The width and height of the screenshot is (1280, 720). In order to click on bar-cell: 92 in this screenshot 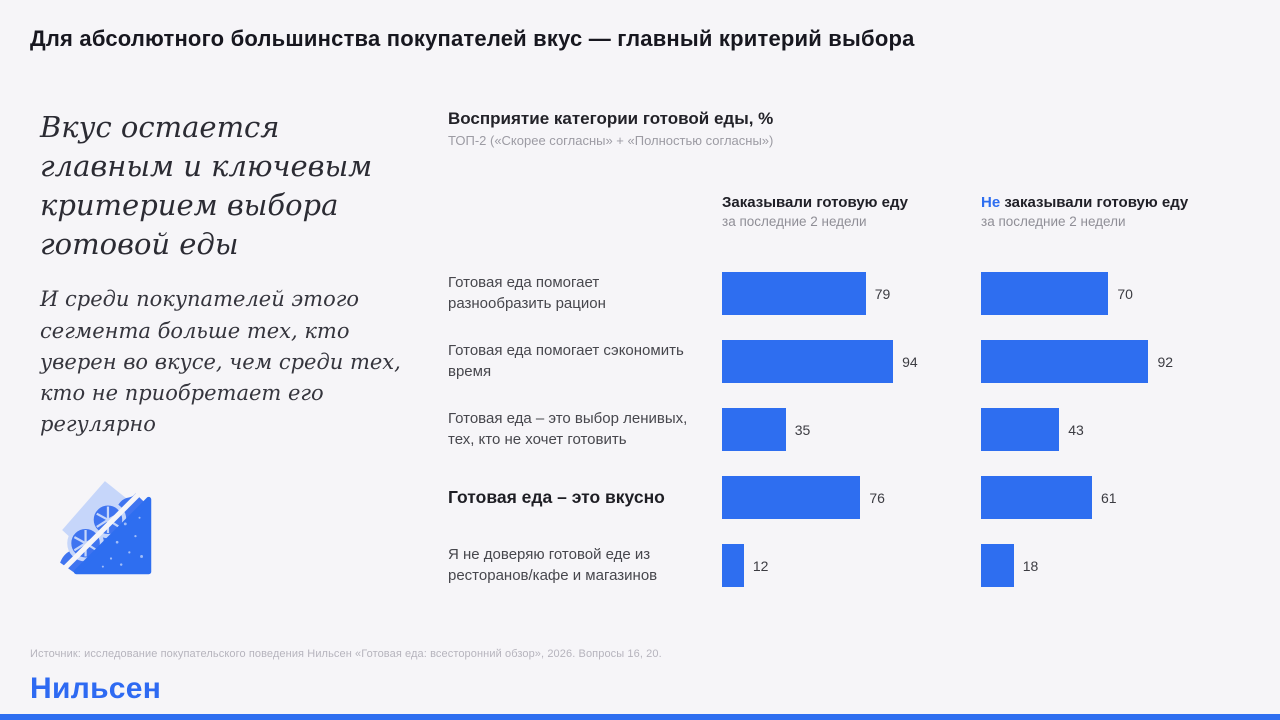, I will do `click(1115, 361)`.